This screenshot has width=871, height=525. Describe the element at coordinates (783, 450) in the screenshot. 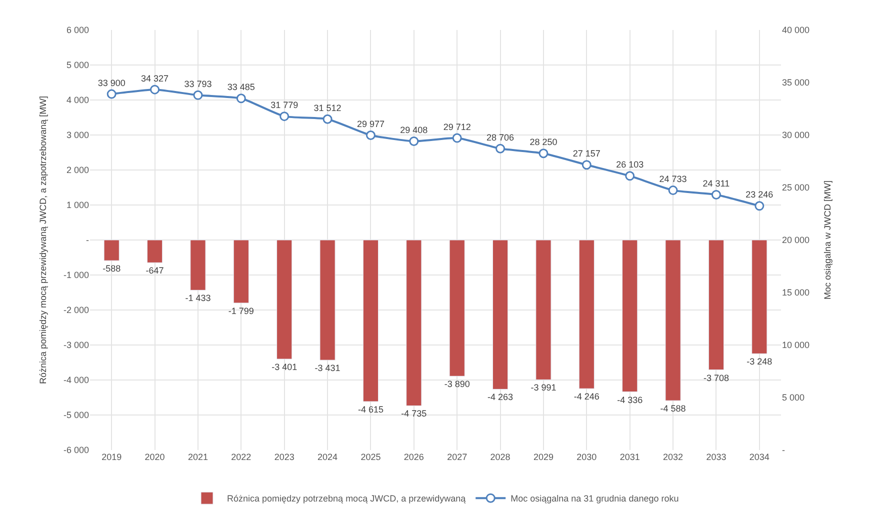

I see `y2-tick-label: -` at that location.